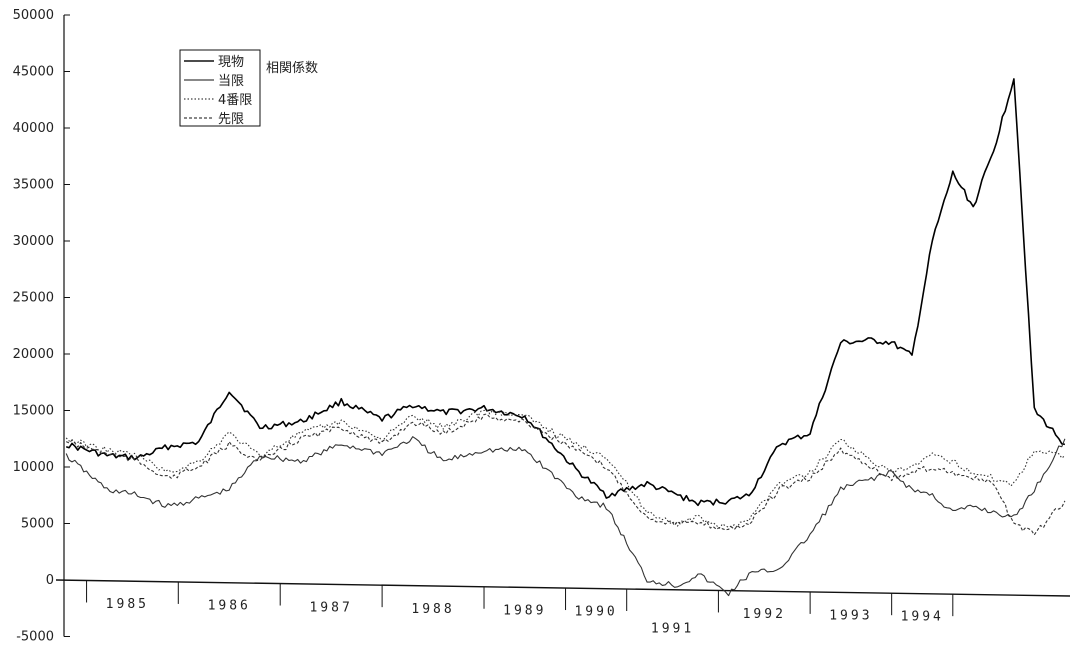  What do you see at coordinates (33, 298) in the screenshot?
I see `y-tick-label: 25000` at bounding box center [33, 298].